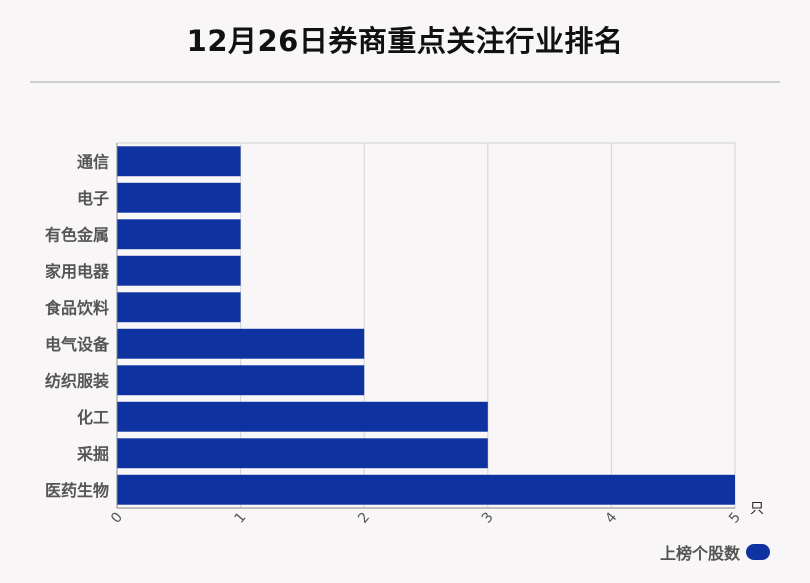  I want to click on x-tick-label: 5, so click(735, 517).